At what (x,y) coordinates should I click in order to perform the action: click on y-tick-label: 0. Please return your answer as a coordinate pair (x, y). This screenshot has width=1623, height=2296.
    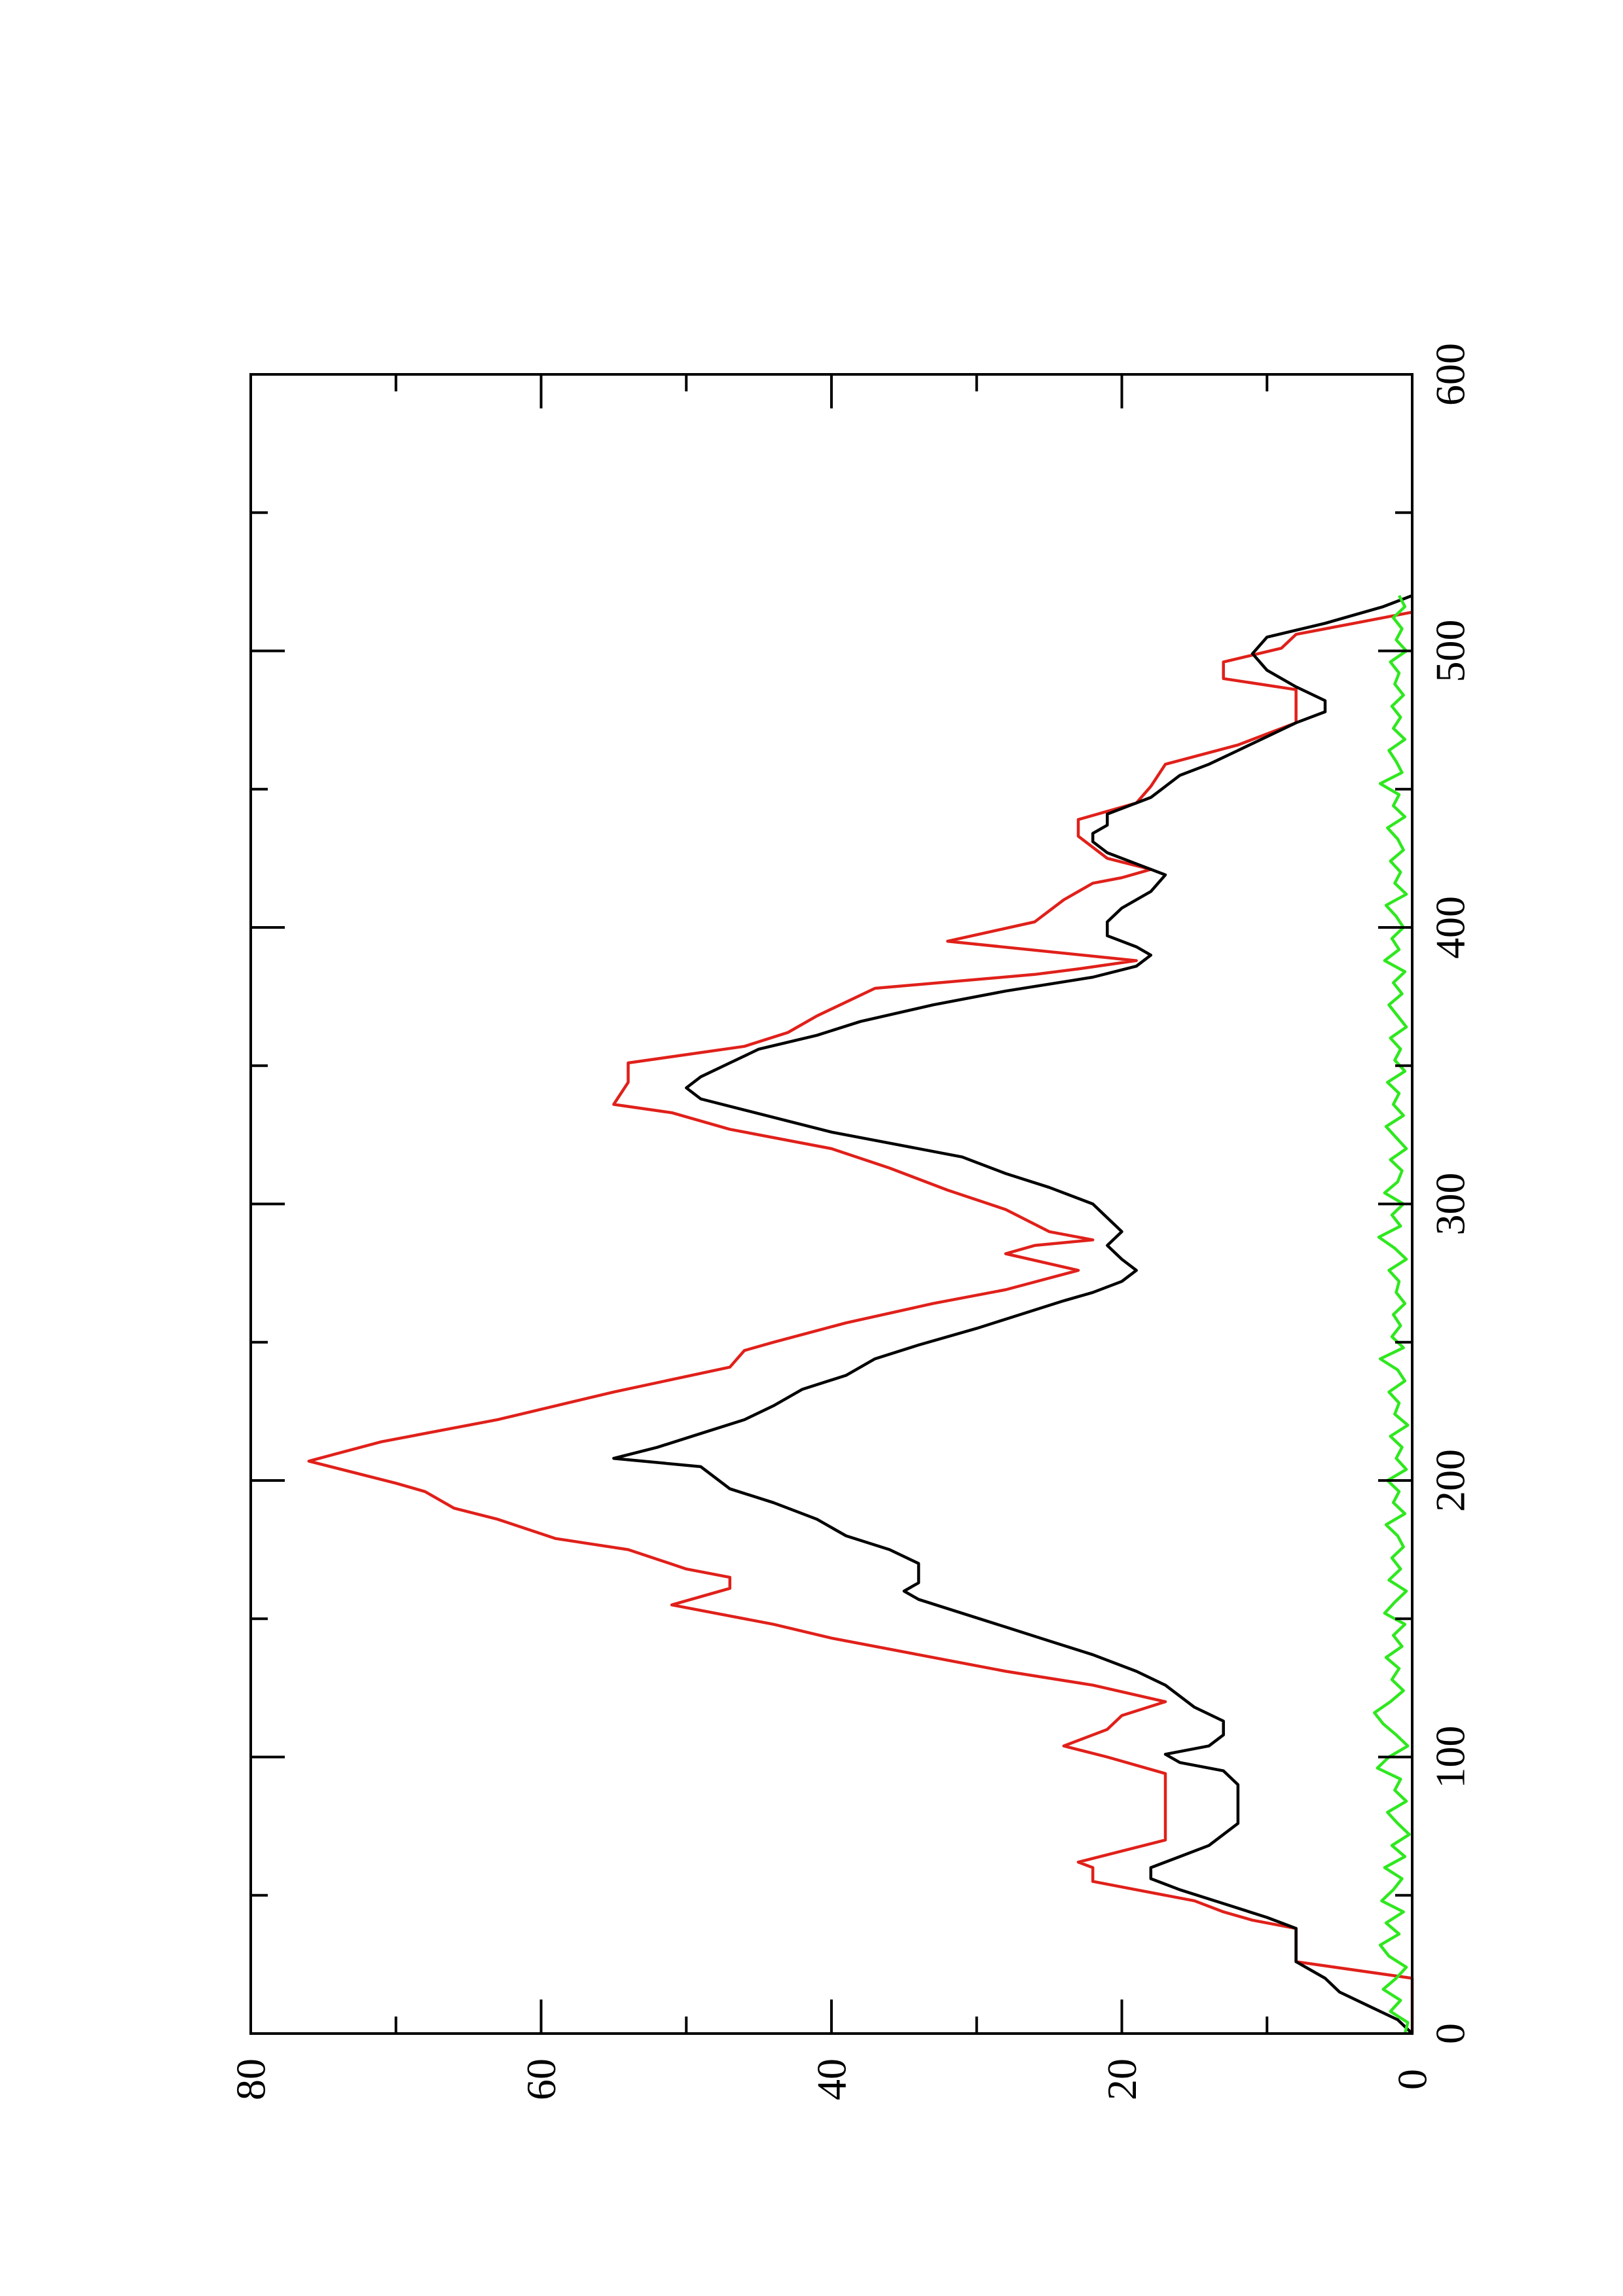
    Looking at the image, I should click on (1412, 2079).